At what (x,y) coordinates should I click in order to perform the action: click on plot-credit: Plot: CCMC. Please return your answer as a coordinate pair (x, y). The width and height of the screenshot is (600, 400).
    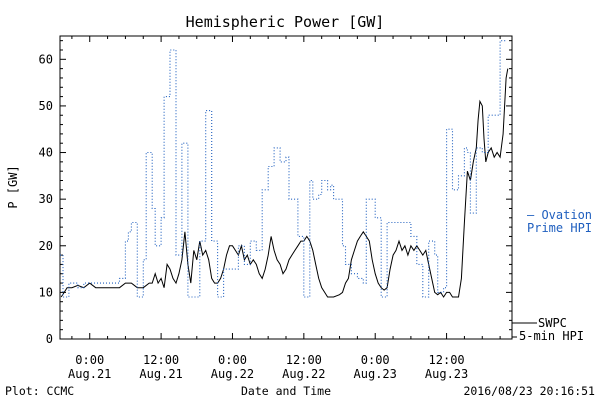
    Looking at the image, I should click on (39, 391).